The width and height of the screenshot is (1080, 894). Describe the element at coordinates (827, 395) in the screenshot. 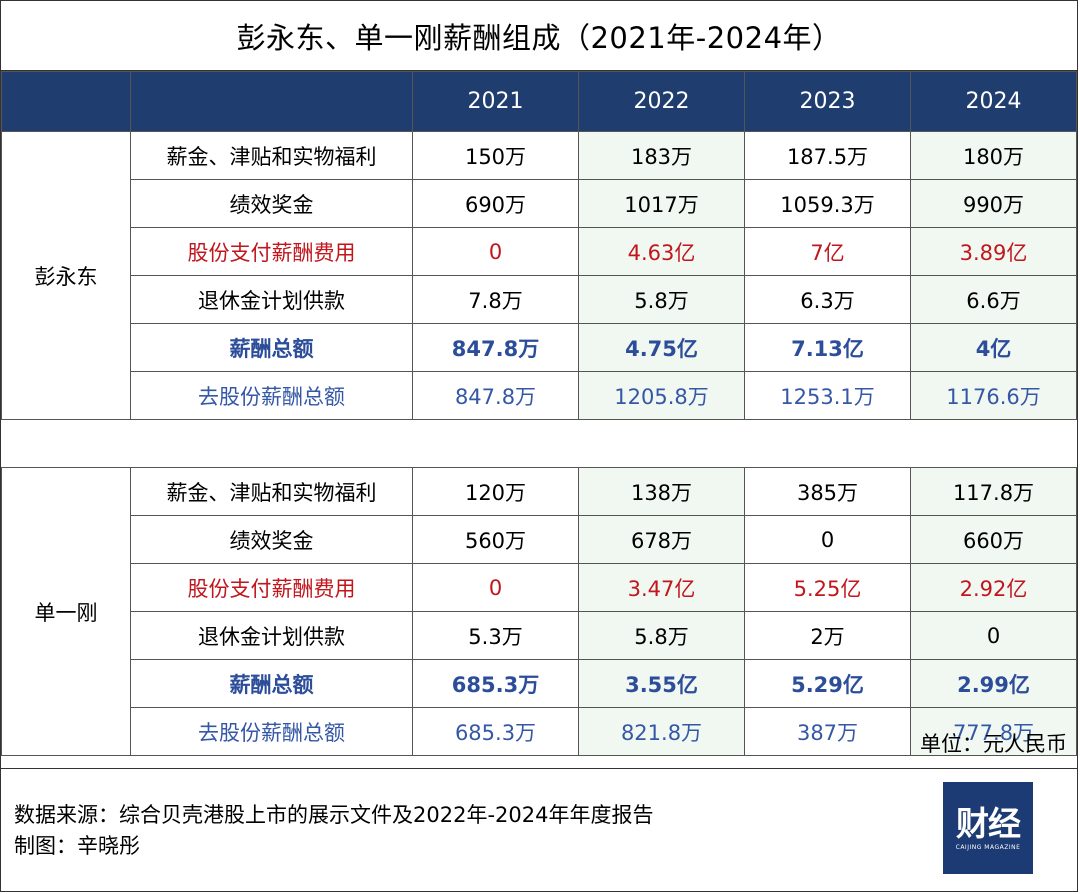

I see `value-cell: 1253.1万` at that location.